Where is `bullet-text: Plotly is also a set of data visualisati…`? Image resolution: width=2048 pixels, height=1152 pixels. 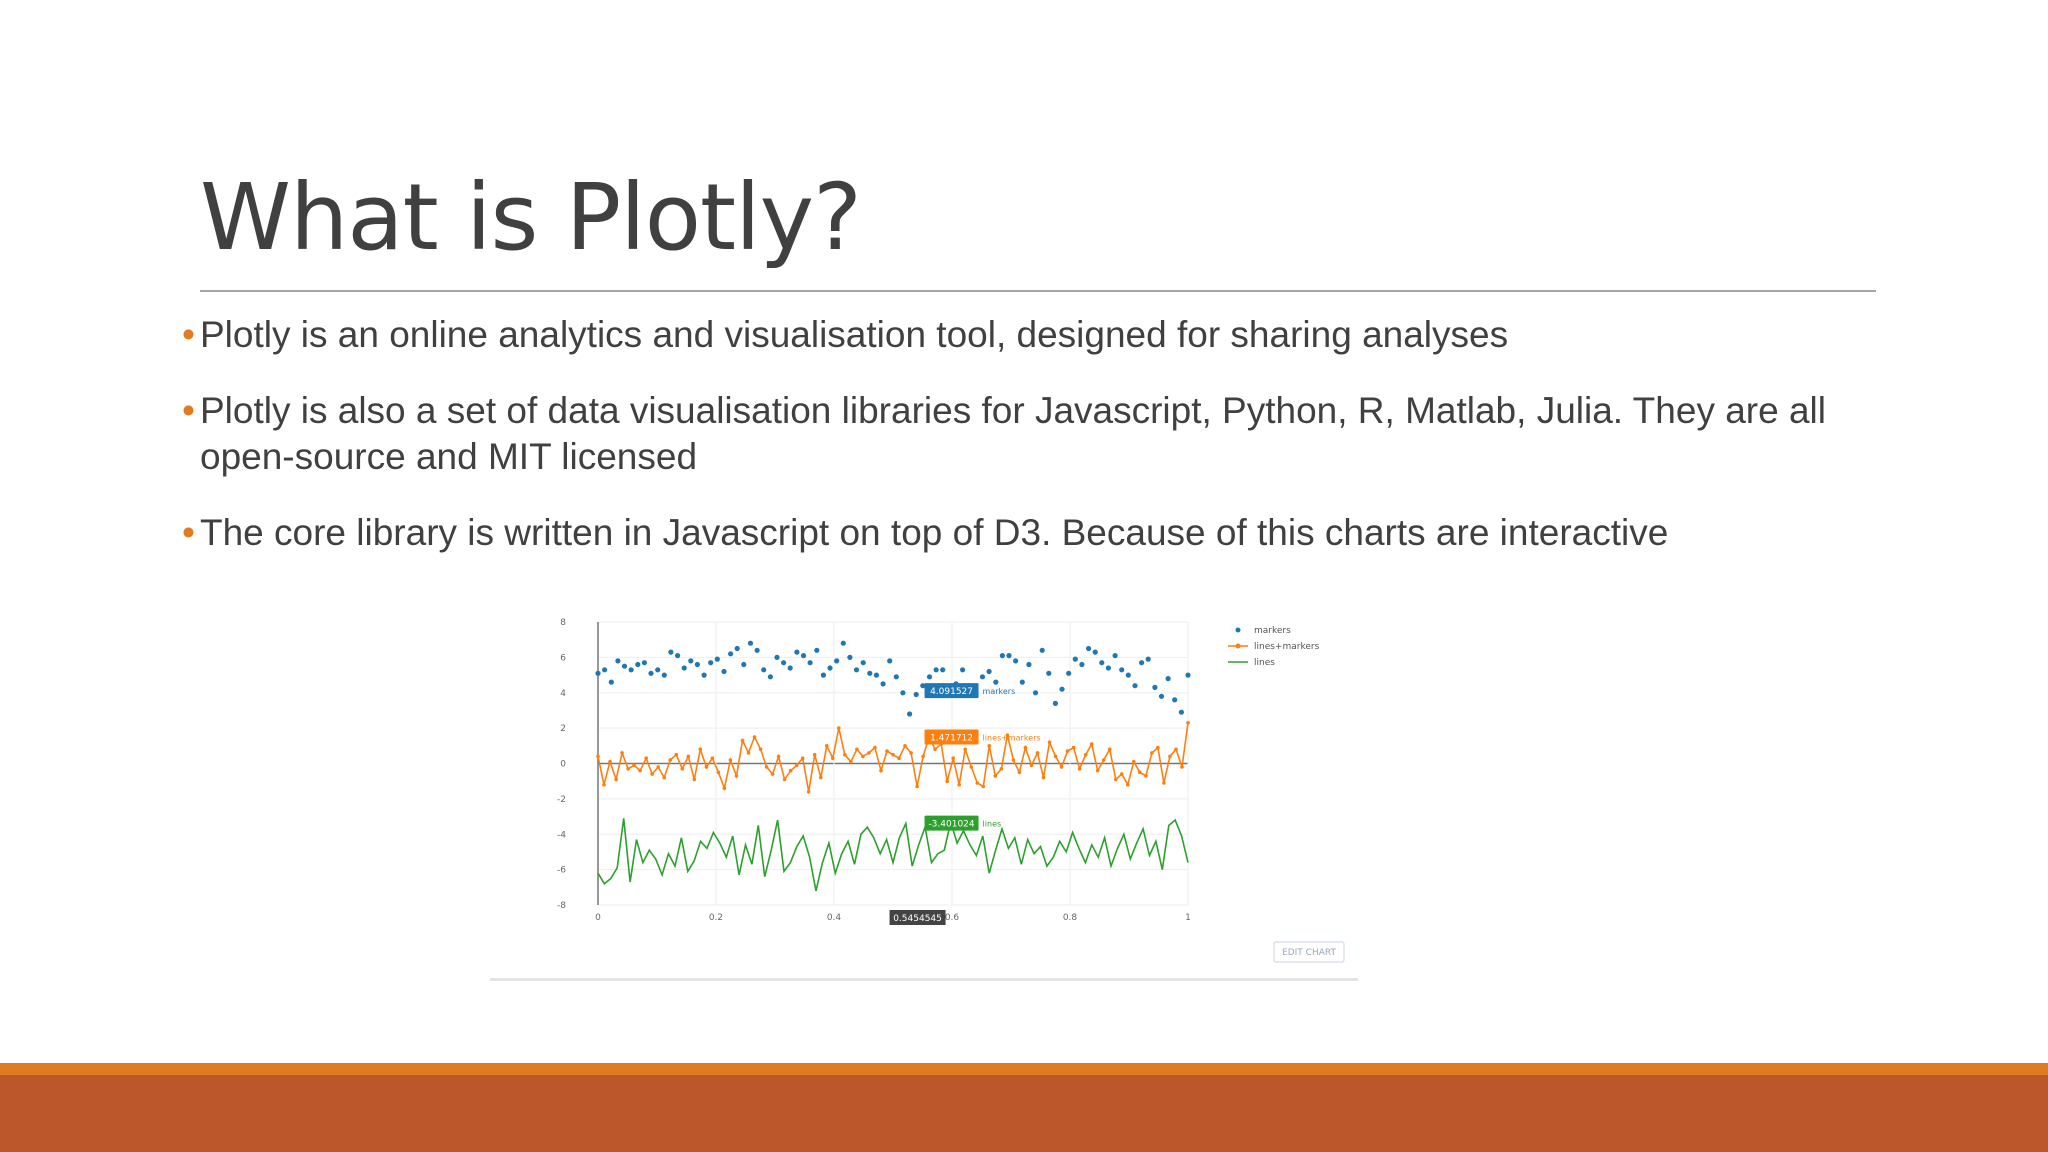
bullet-text: Plotly is also a set of data visualisati… is located at coordinates (1013, 433).